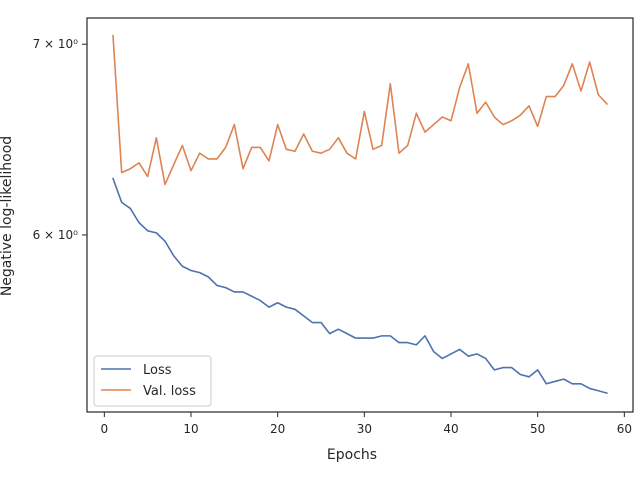 This screenshot has height=480, width=640. I want to click on legend-label-val-loss: Val. loss, so click(169, 391).